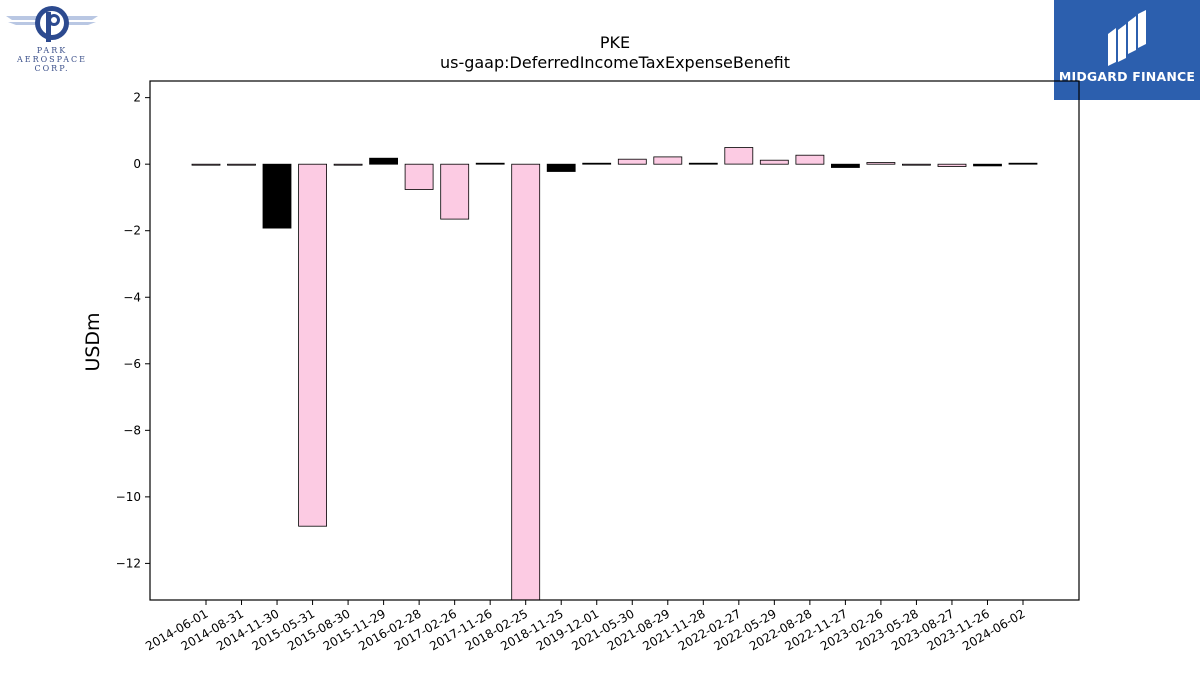  Describe the element at coordinates (132, 297) in the screenshot. I see `y-tick-label: −4` at that location.